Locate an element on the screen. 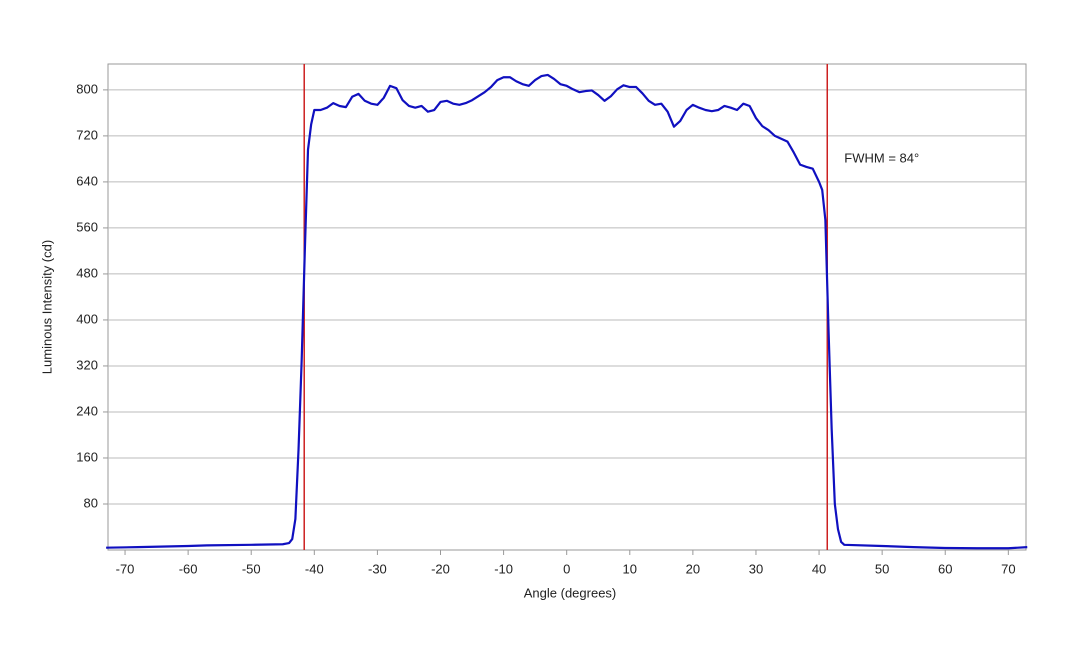  y-tick-label: 720 is located at coordinates (87, 134).